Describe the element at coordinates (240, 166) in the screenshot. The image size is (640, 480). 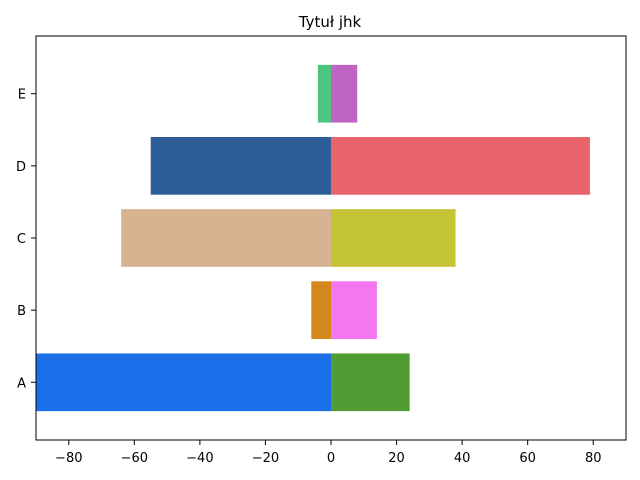
I see `bar-negative-D` at that location.